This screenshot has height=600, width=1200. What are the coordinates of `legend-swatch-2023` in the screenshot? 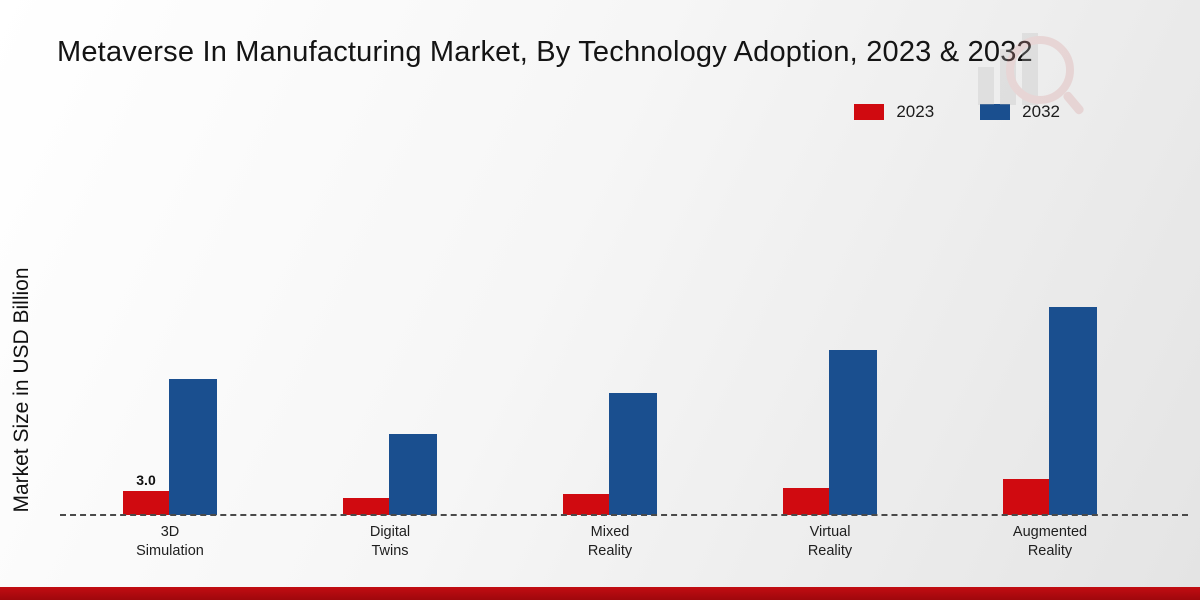 It's located at (869, 112).